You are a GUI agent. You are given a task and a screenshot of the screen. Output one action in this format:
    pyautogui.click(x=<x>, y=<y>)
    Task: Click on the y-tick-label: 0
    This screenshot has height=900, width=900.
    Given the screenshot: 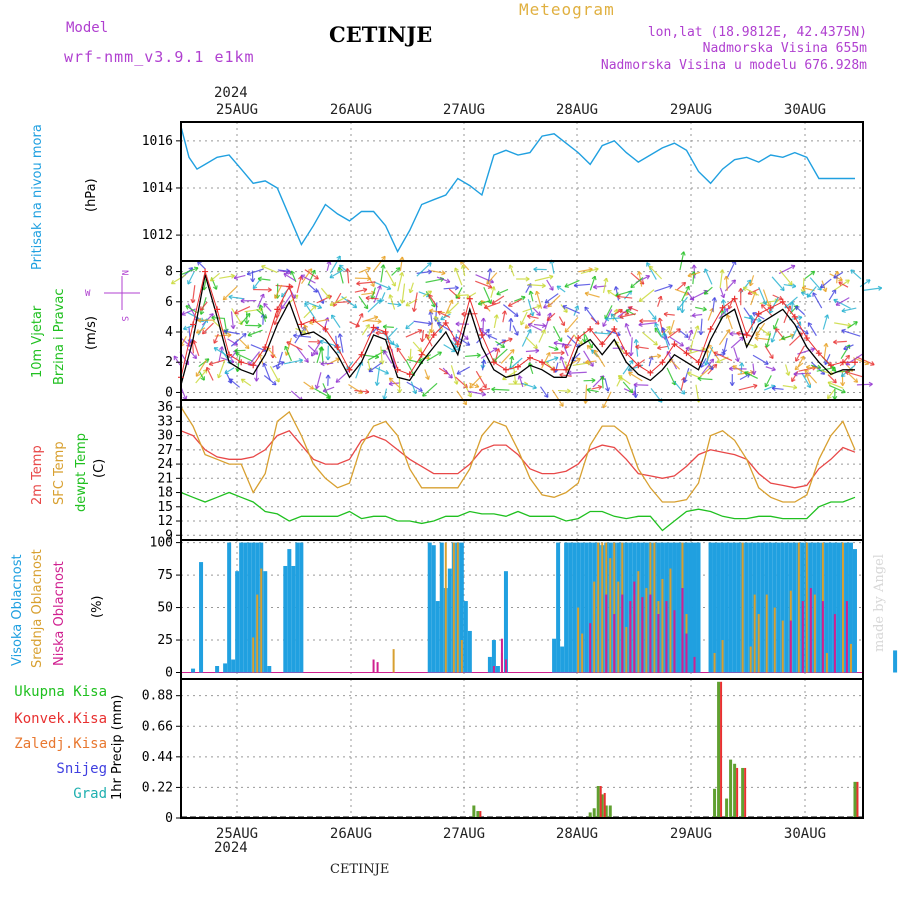 What is the action you would take?
    pyautogui.click(x=169, y=392)
    